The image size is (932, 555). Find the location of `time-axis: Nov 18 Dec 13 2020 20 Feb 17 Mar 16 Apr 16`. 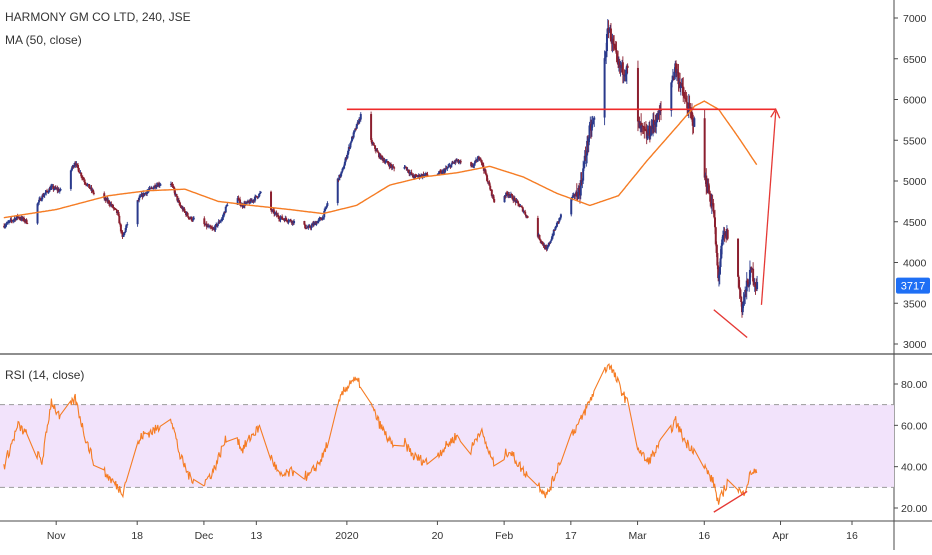

time-axis: Nov 18 Dec 13 2020 20 Feb 17 Mar 16 Apr 16 is located at coordinates (452, 531).